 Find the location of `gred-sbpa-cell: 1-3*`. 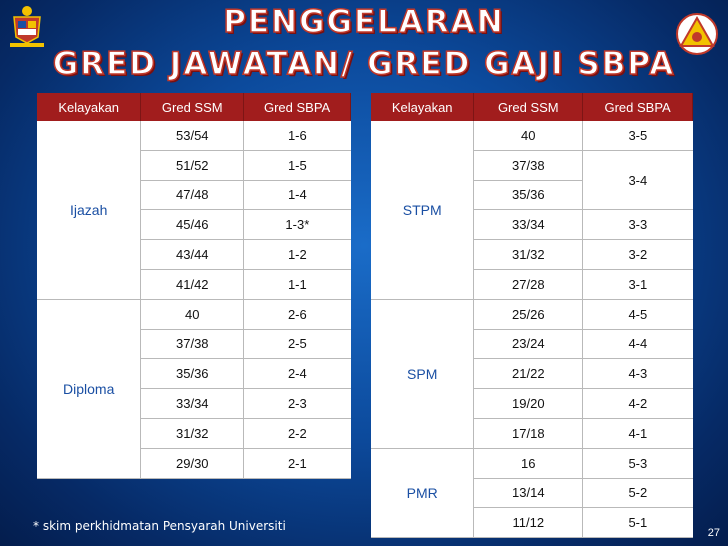

gred-sbpa-cell: 1-3* is located at coordinates (297, 225).